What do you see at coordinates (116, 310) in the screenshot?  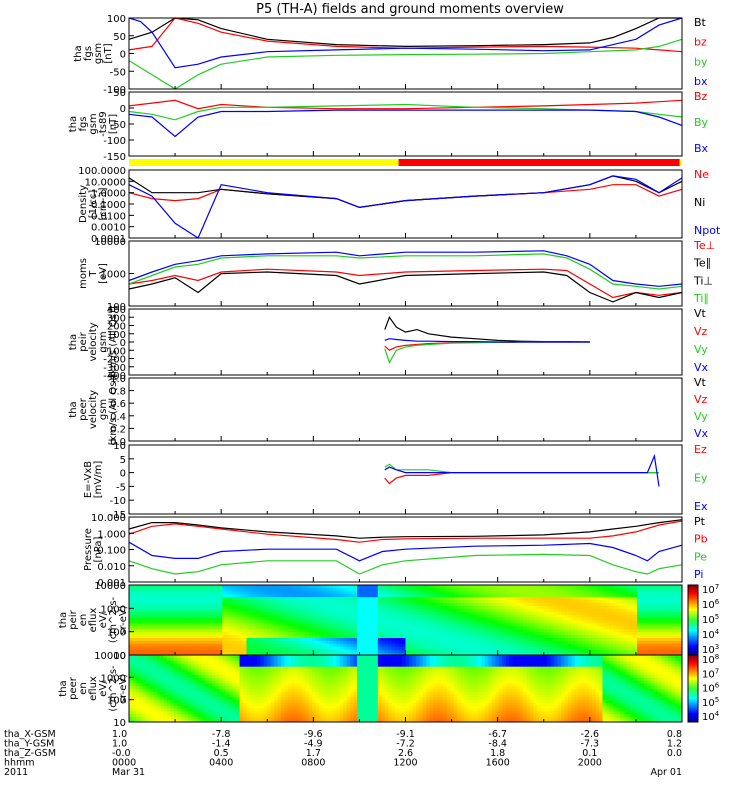 I see `y-tick-label: 400` at bounding box center [116, 310].